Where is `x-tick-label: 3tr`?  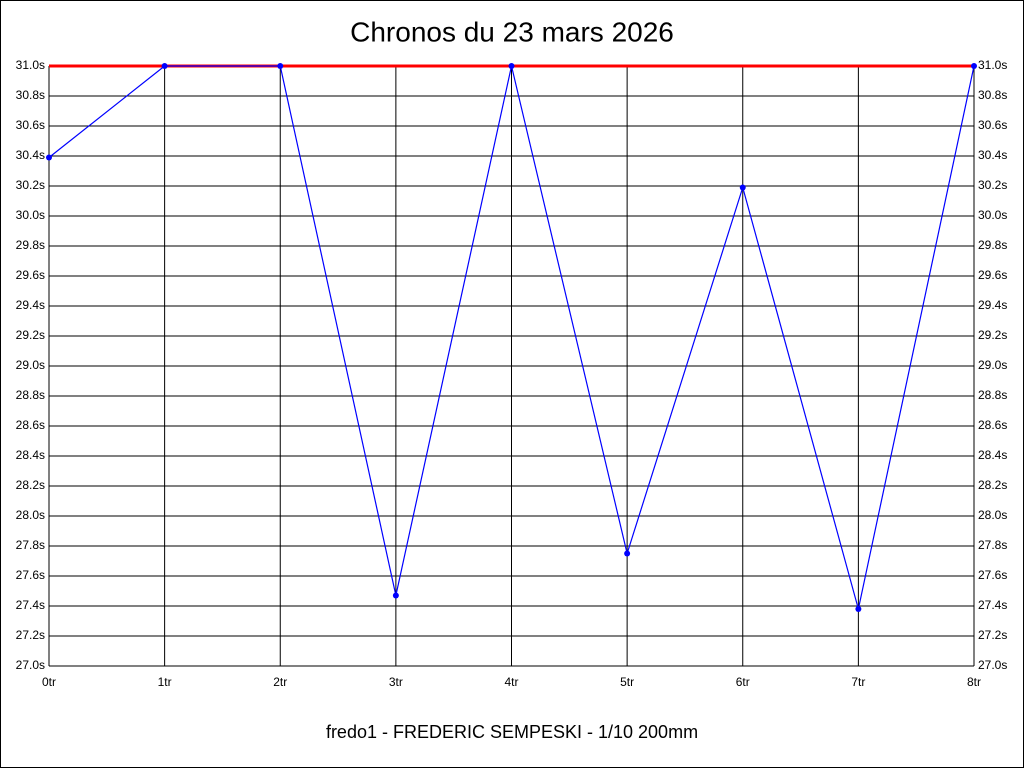
x-tick-label: 3tr is located at coordinates (396, 682).